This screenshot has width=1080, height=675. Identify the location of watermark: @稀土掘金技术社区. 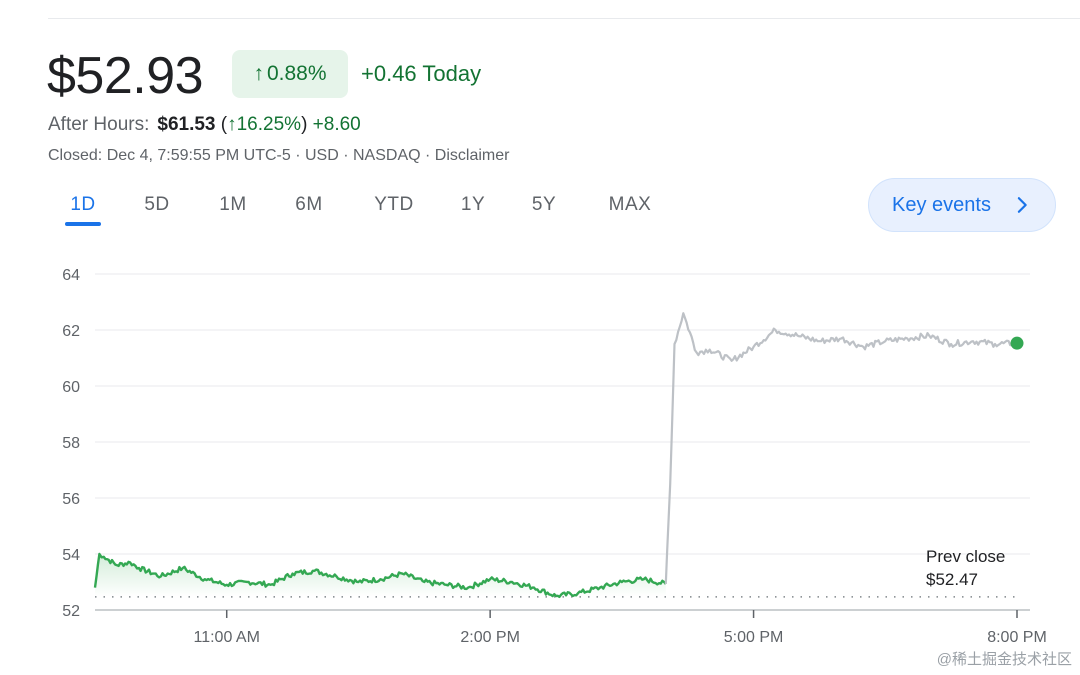
(1004, 659).